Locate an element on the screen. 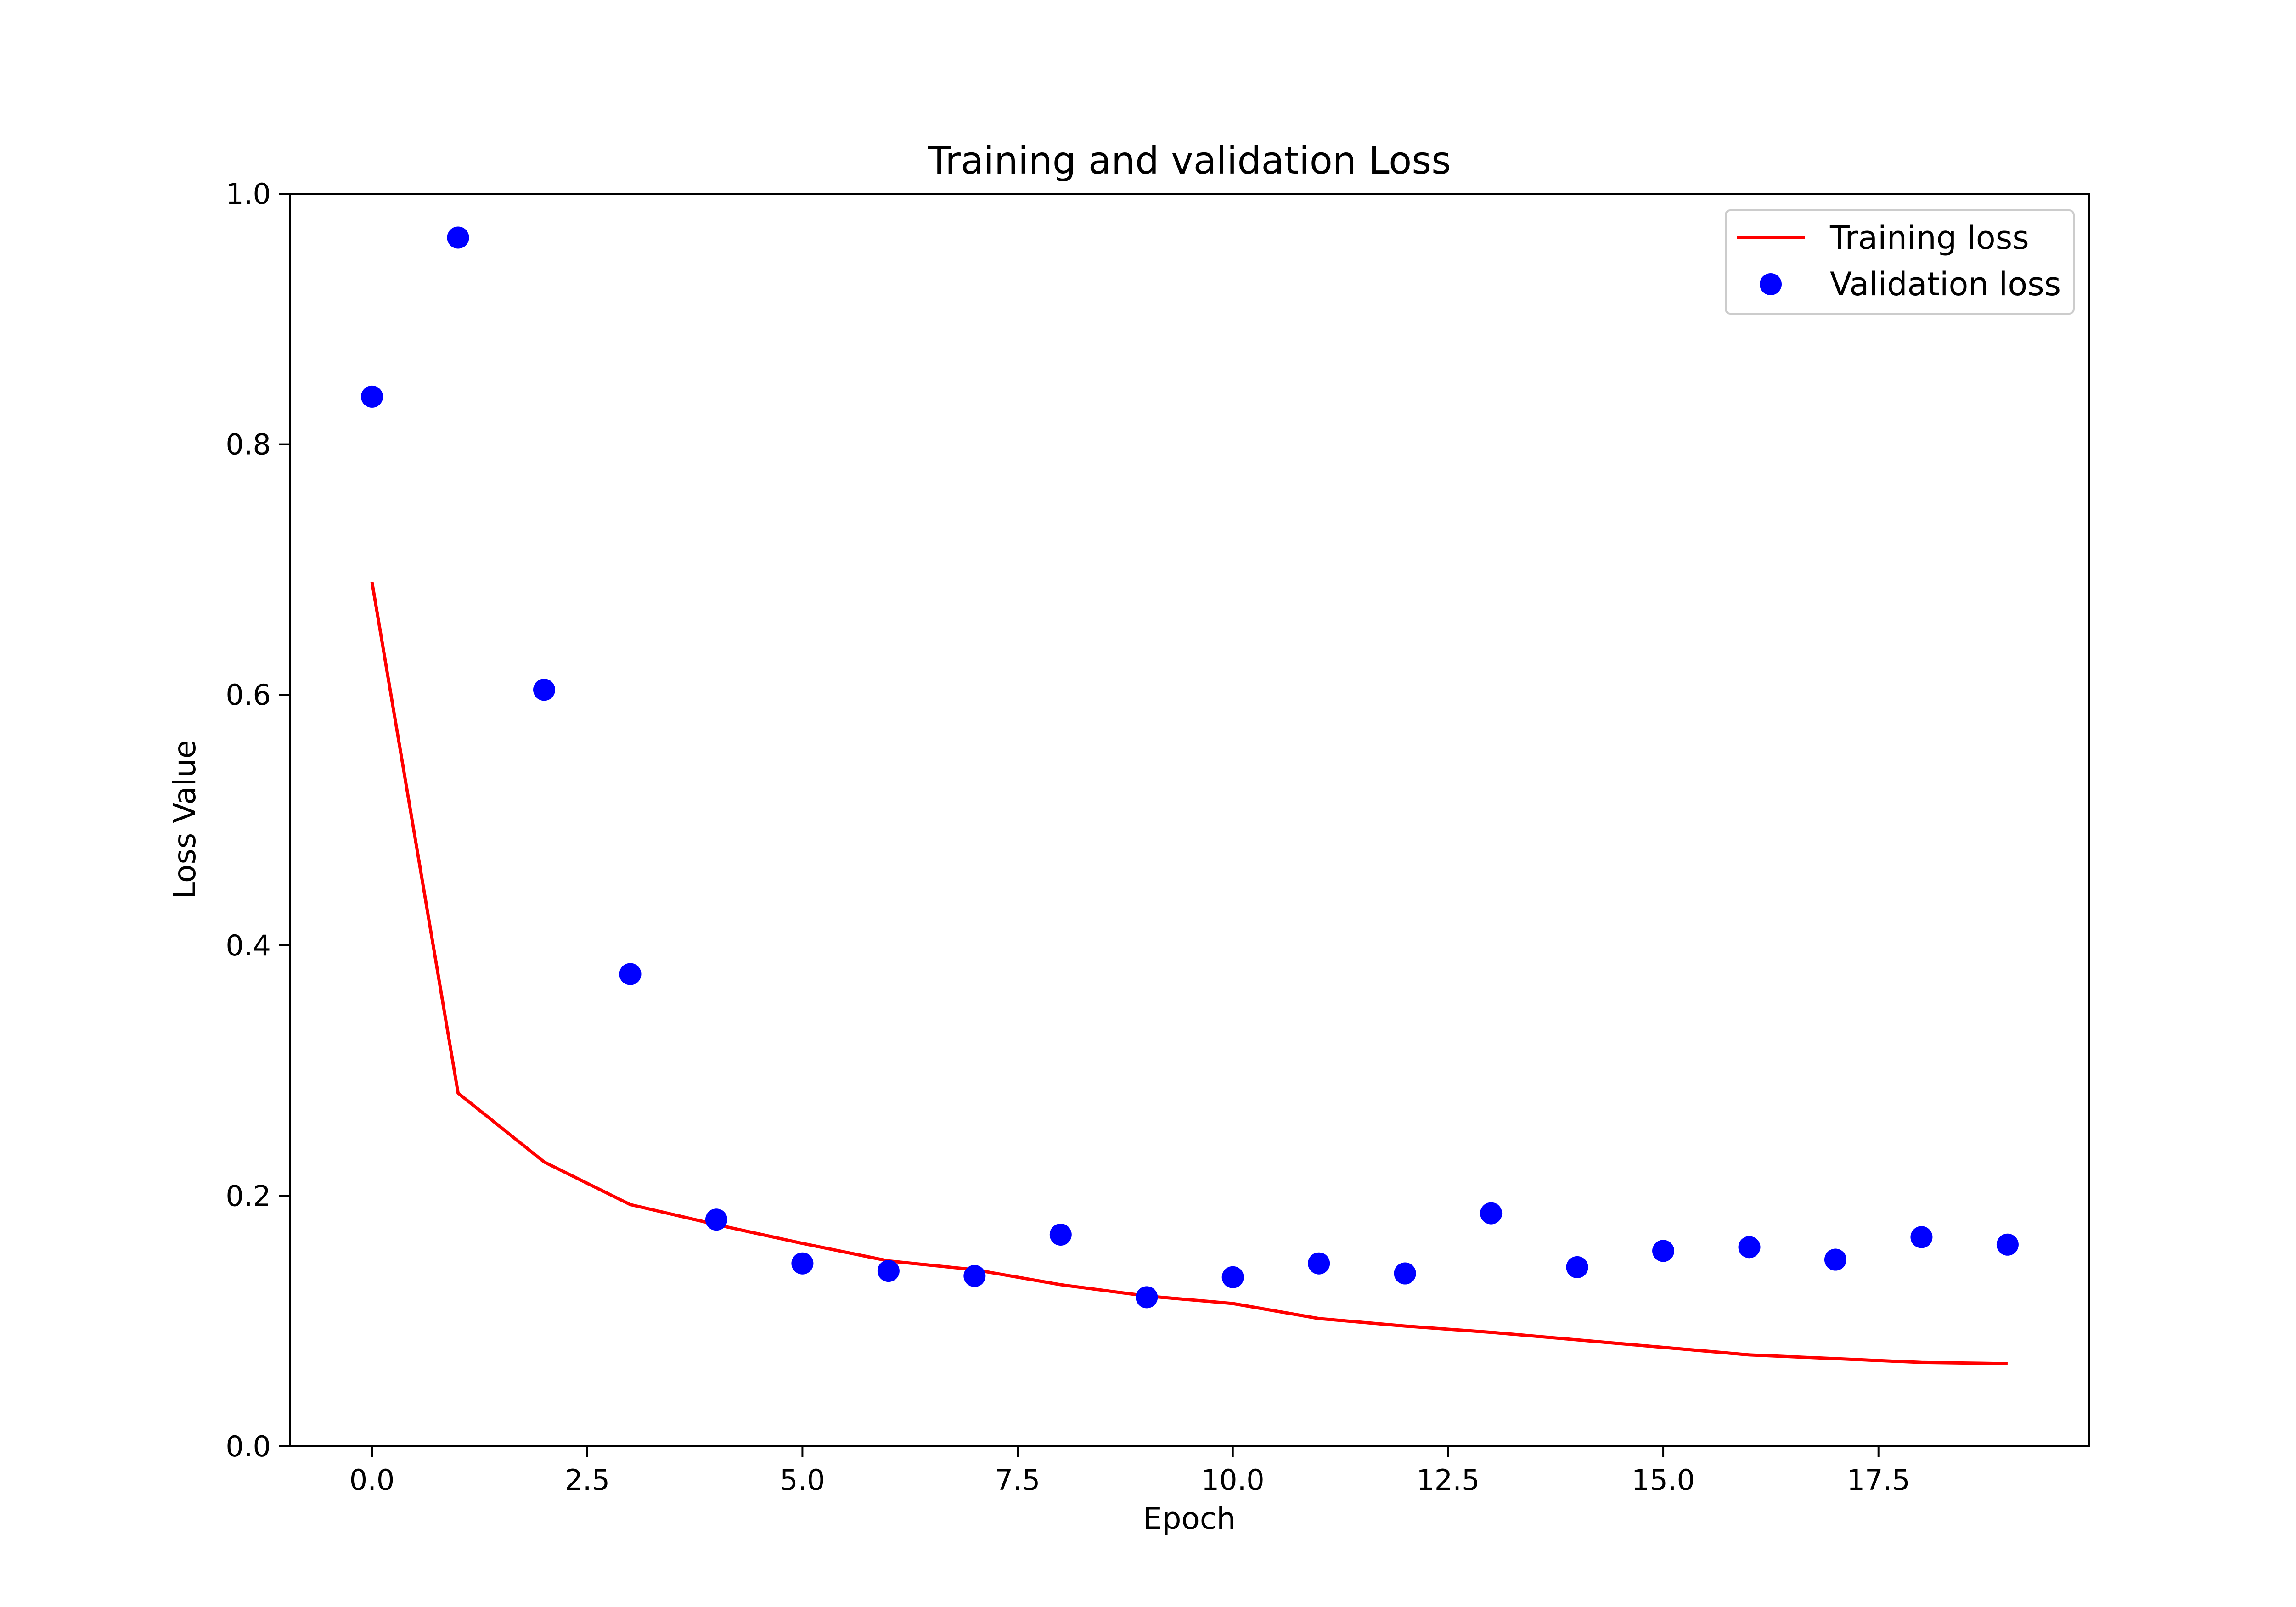  x-tick-label: 10.0 is located at coordinates (1233, 1480).